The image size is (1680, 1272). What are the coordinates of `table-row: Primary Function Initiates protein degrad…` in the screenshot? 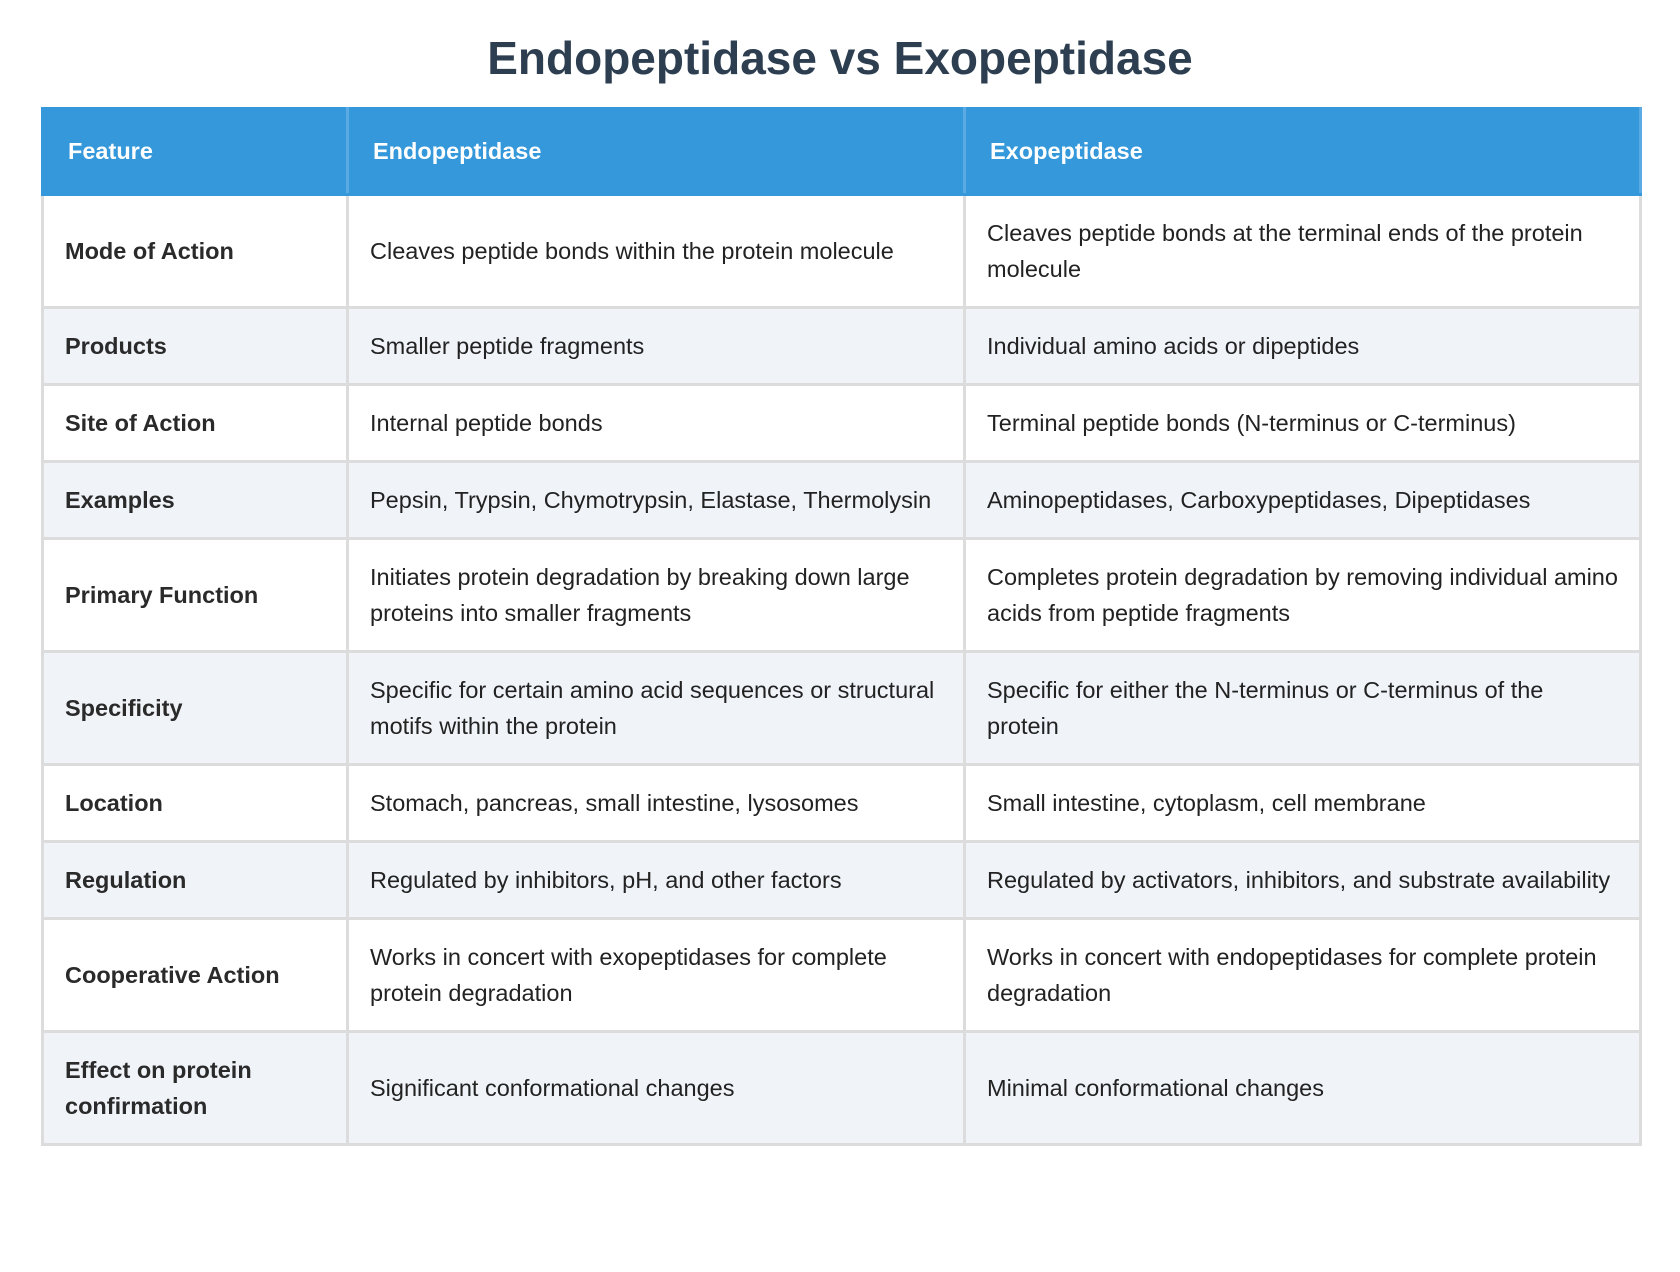 It's located at (841, 595).